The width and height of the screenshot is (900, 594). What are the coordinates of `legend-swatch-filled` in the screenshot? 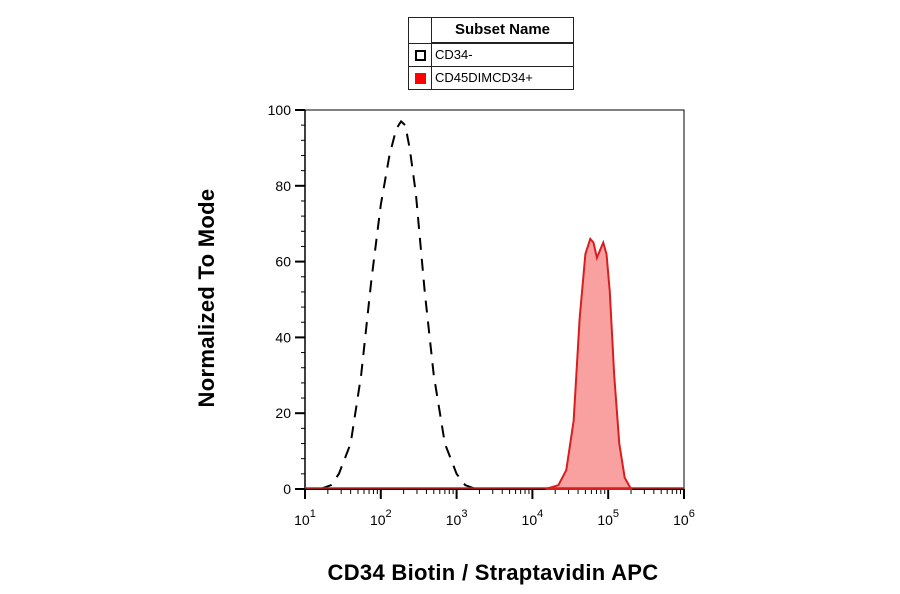 It's located at (420, 78).